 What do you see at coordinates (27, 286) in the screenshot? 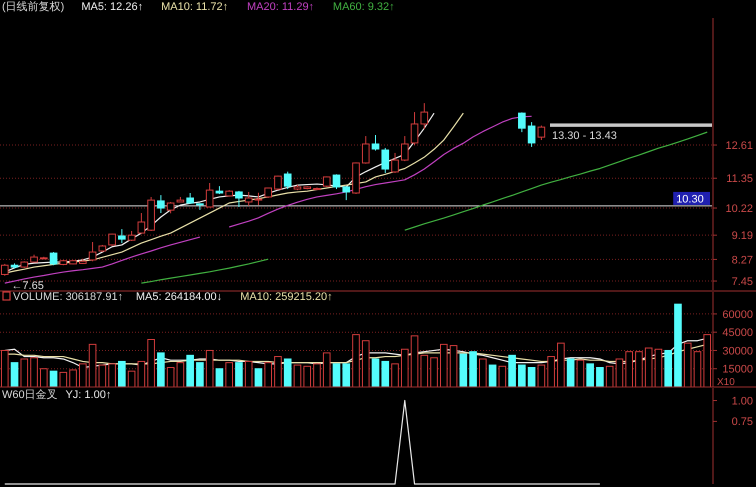
I see `annotation: ←7.65` at bounding box center [27, 286].